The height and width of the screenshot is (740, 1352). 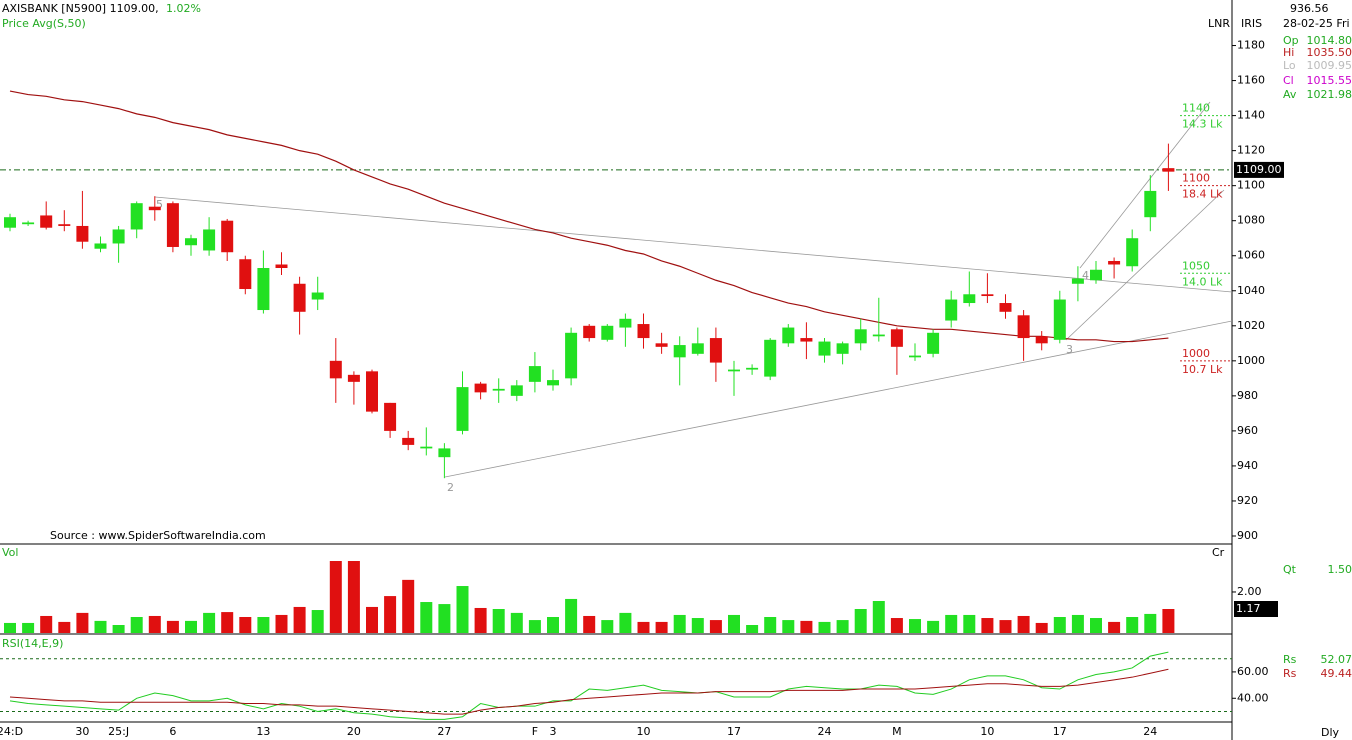 I want to click on y-tick-label: 1000, so click(x=1251, y=360).